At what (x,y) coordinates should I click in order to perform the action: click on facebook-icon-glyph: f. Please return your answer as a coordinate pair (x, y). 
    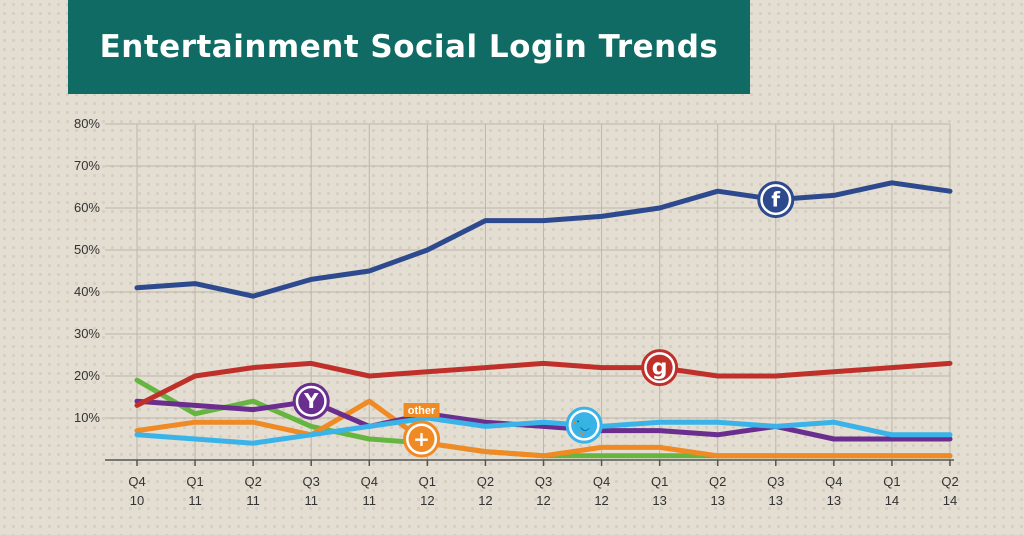
    Looking at the image, I should click on (775, 200).